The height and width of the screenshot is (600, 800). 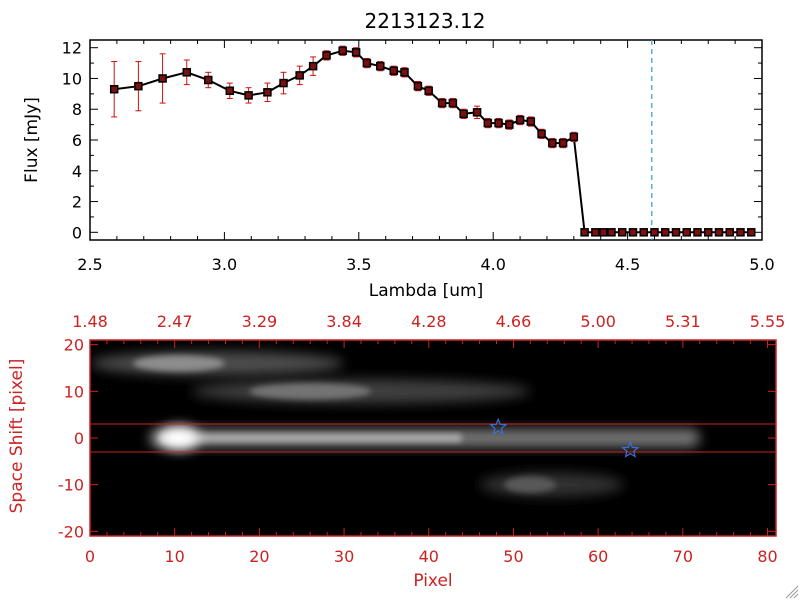 What do you see at coordinates (761, 264) in the screenshot?
I see `spectrum-x-tick-label: 5.0` at bounding box center [761, 264].